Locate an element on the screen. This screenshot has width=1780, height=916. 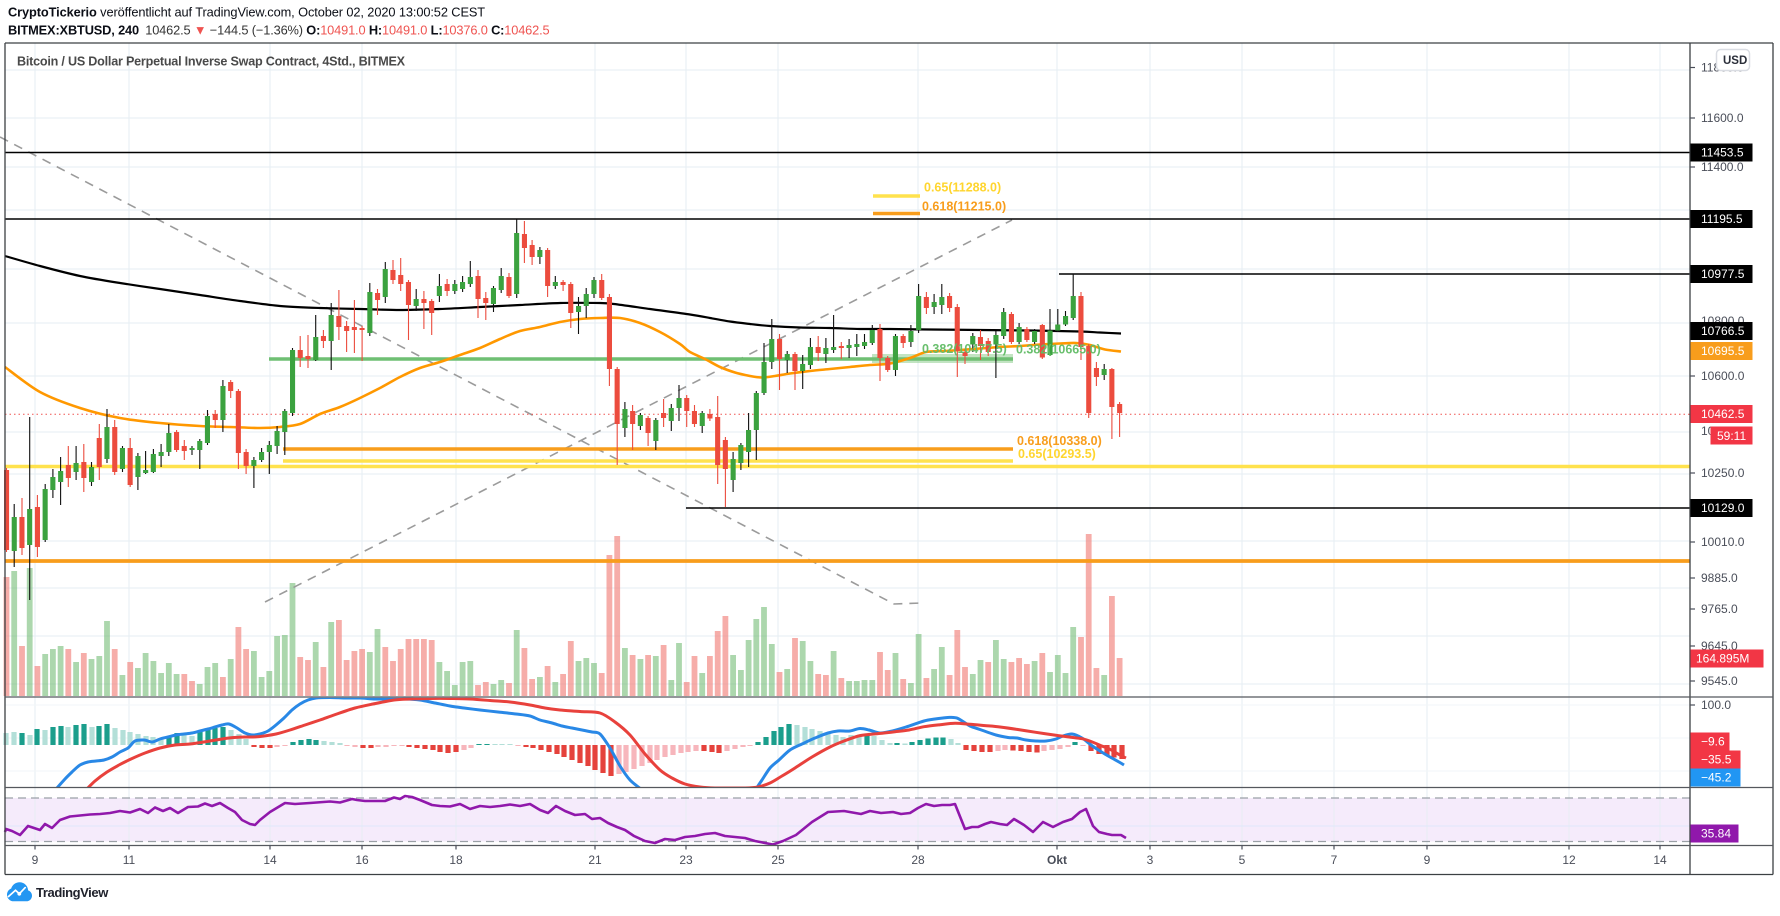
svg-text: 28 is located at coordinates (918, 860).